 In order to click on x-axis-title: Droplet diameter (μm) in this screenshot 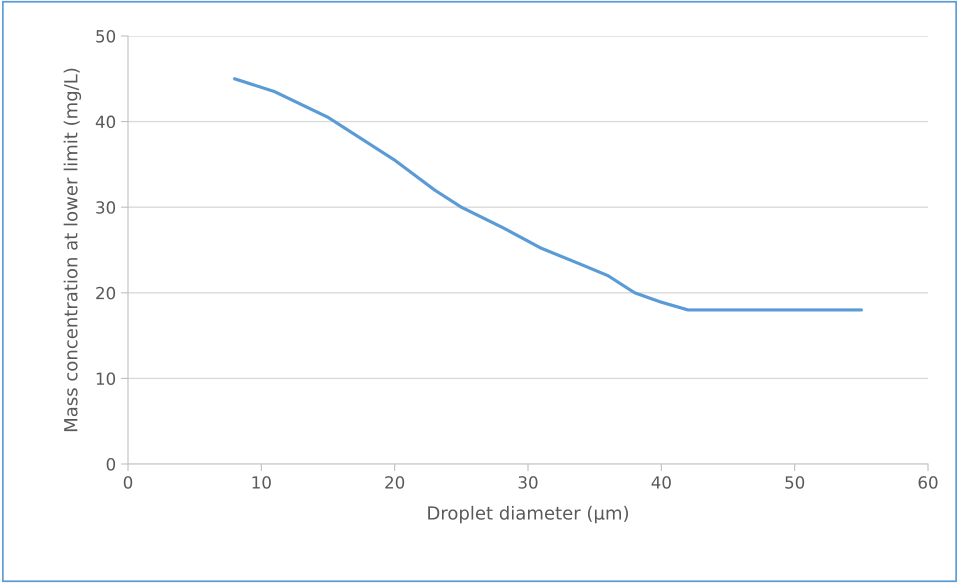, I will do `click(528, 515)`.